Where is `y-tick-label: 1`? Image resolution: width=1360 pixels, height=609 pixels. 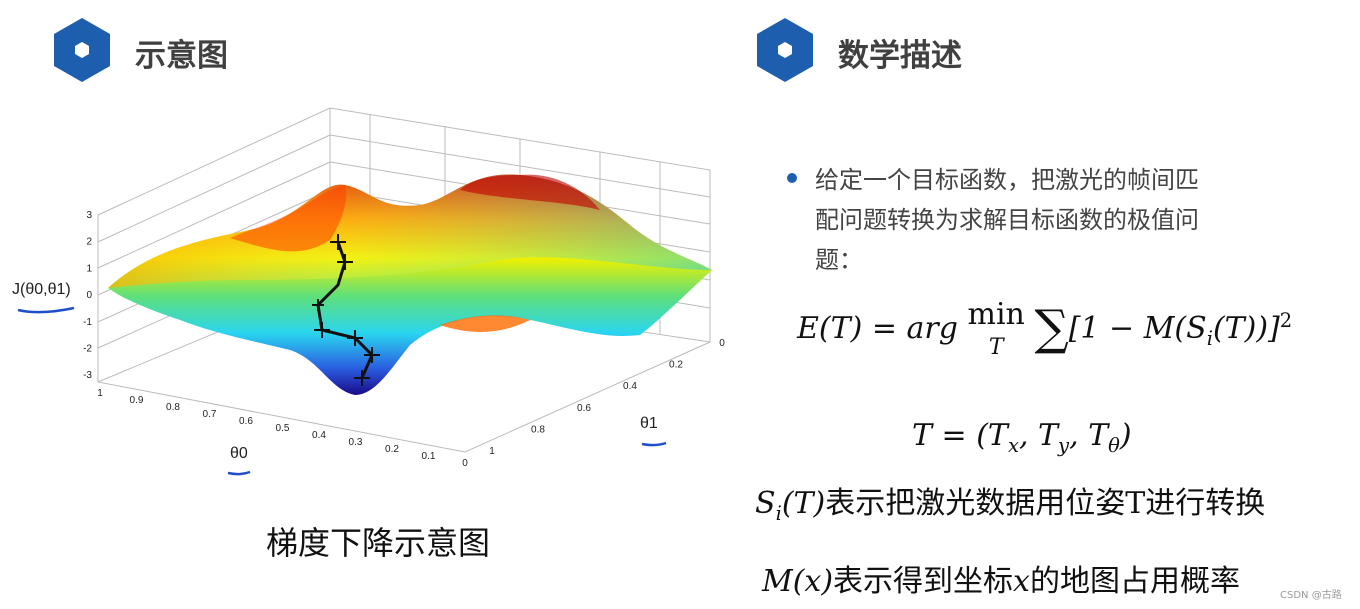 y-tick-label: 1 is located at coordinates (492, 451).